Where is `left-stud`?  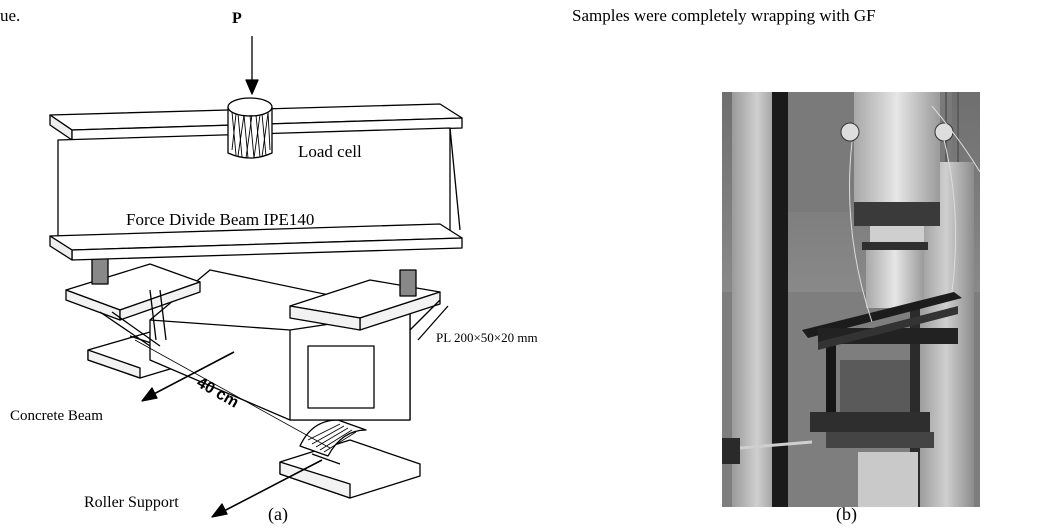
left-stud is located at coordinates (100, 271).